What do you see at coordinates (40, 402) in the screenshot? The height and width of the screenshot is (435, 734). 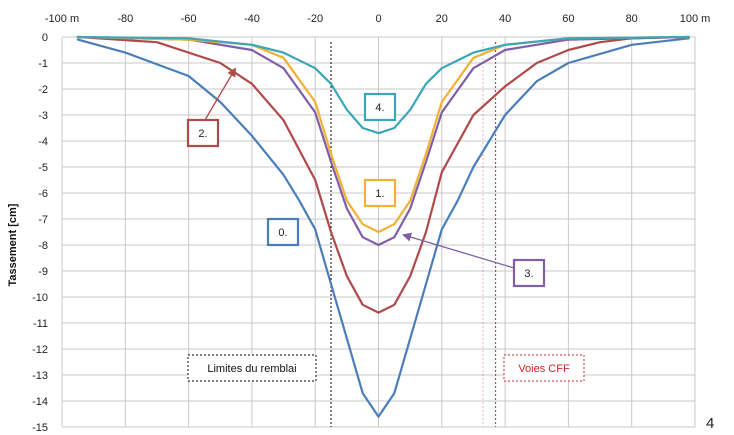 I see `y-tick-label: -14` at bounding box center [40, 402].